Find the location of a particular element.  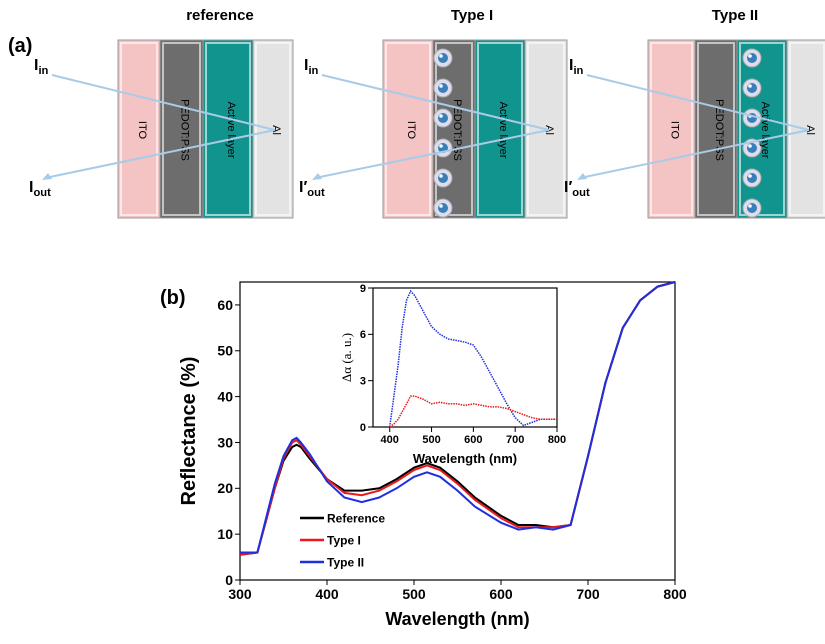

legend-label: Type II is located at coordinates (345, 563).